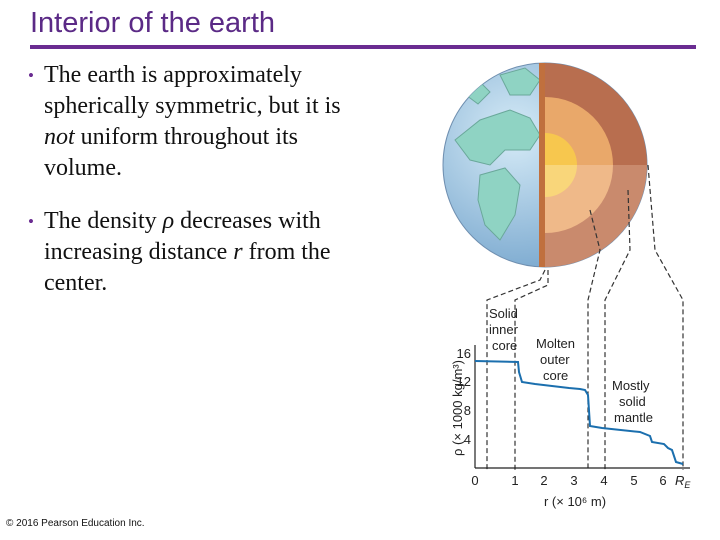 The height and width of the screenshot is (540, 720). I want to click on x-tick-2: 2, so click(543, 480).